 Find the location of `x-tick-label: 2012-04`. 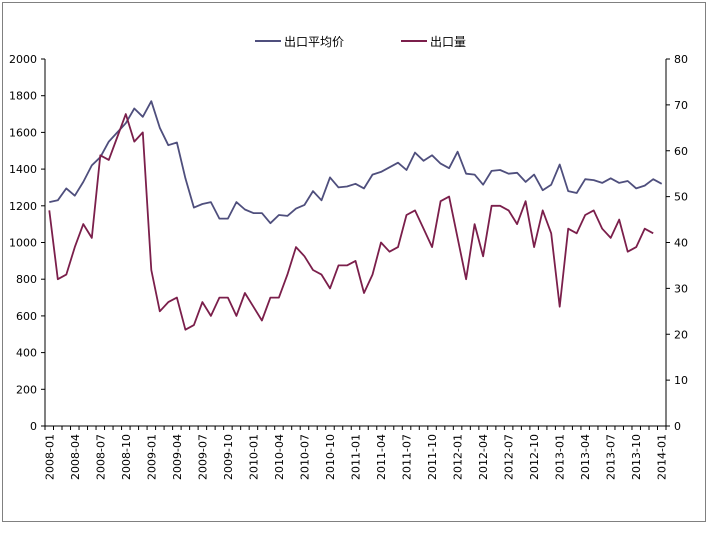

x-tick-label: 2012-04 is located at coordinates (483, 457).